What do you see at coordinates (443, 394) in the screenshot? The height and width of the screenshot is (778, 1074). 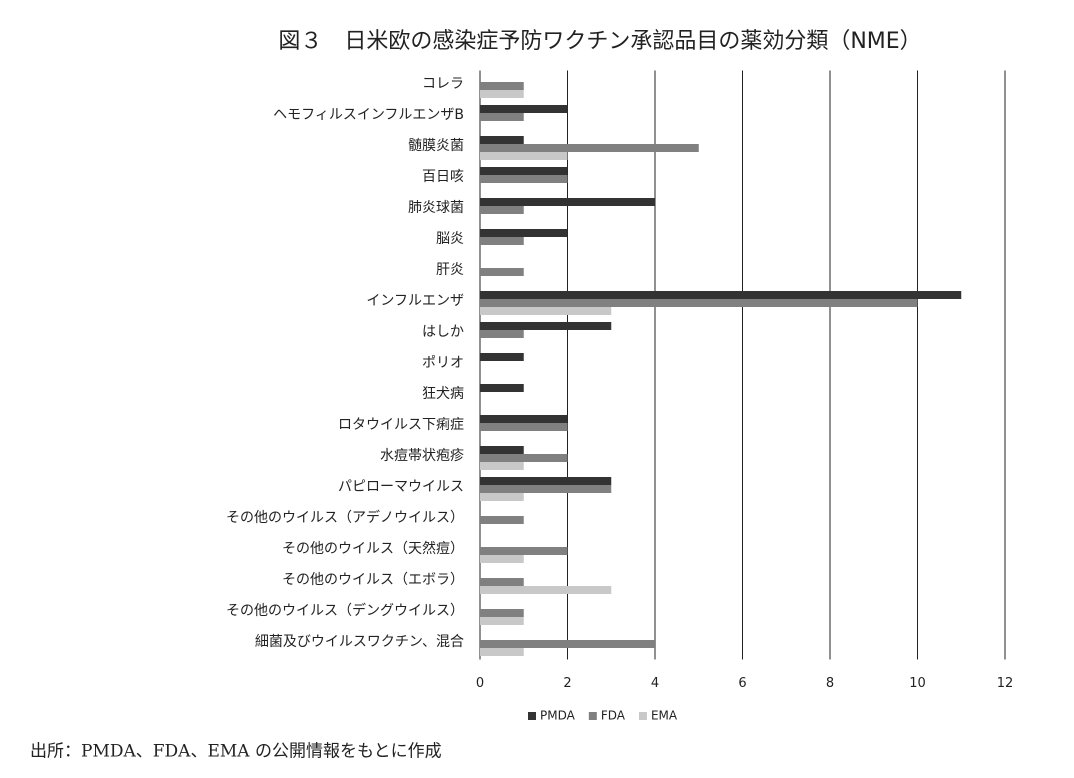 I see `y-tick-label: 狂犬病` at bounding box center [443, 394].